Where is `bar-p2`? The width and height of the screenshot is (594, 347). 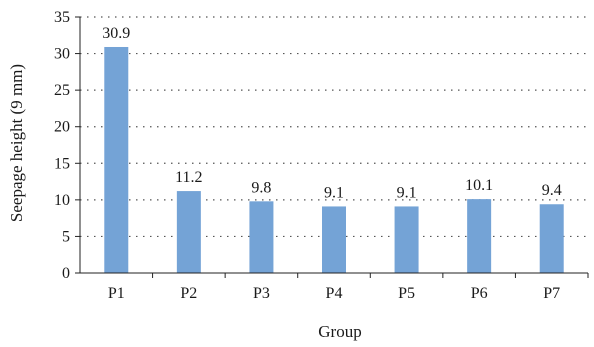
bar-p2 is located at coordinates (188, 232).